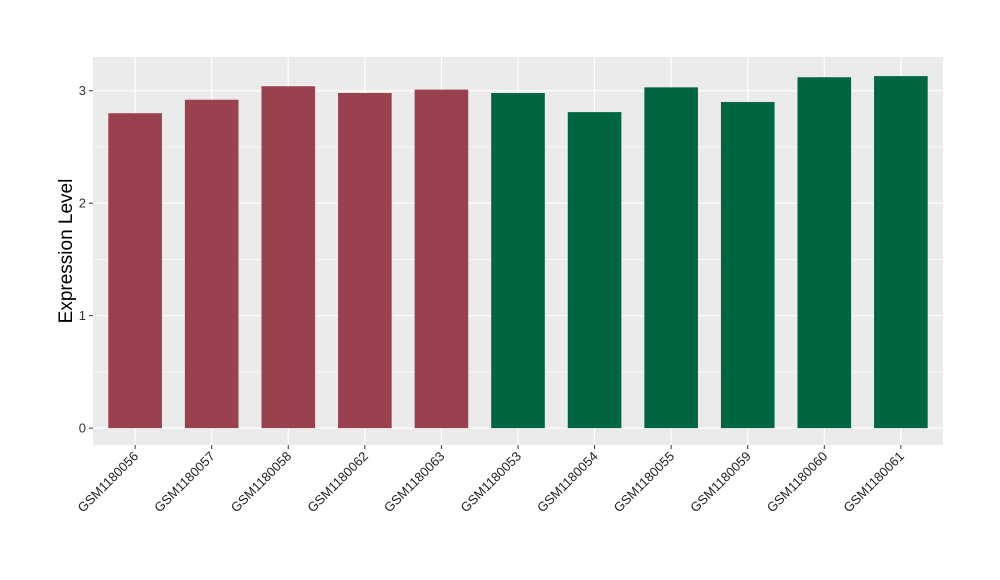  Describe the element at coordinates (82, 315) in the screenshot. I see `y-tick-label: 1` at that location.